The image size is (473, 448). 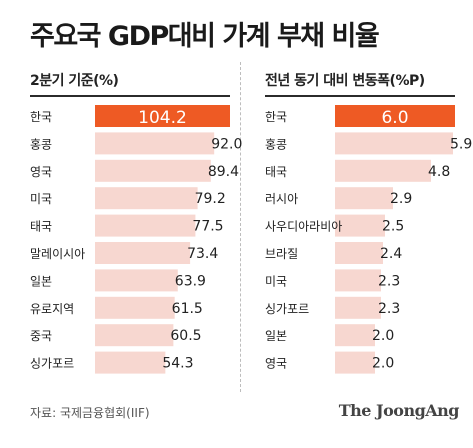 What do you see at coordinates (41, 199) in the screenshot?
I see `left-category-label-3: 미국` at bounding box center [41, 199].